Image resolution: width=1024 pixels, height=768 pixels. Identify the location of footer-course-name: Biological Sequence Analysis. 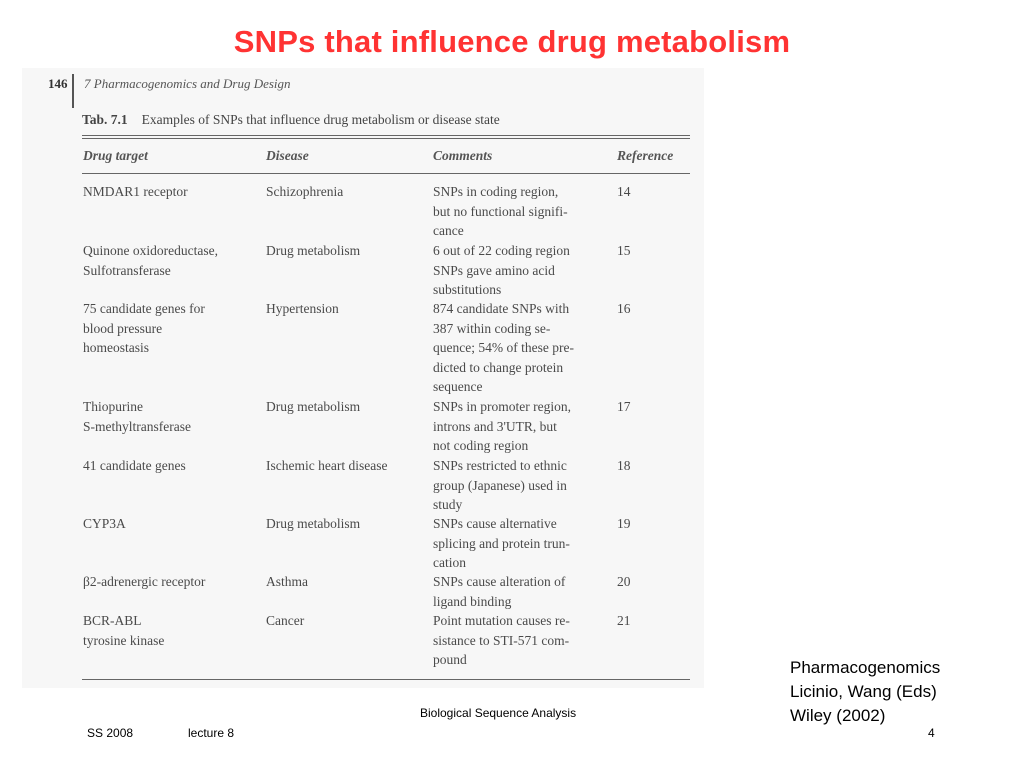
(498, 713).